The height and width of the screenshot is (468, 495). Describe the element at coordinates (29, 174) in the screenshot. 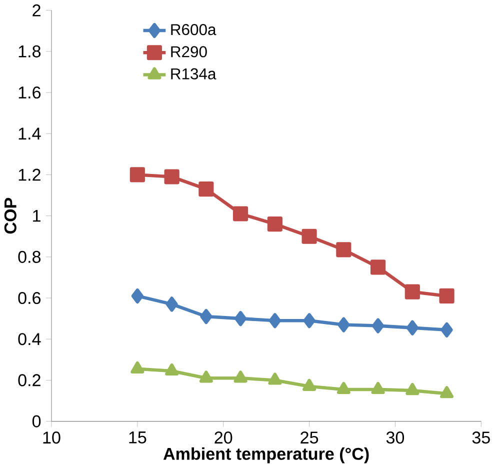

I see `y-tick-label: 1.2` at that location.